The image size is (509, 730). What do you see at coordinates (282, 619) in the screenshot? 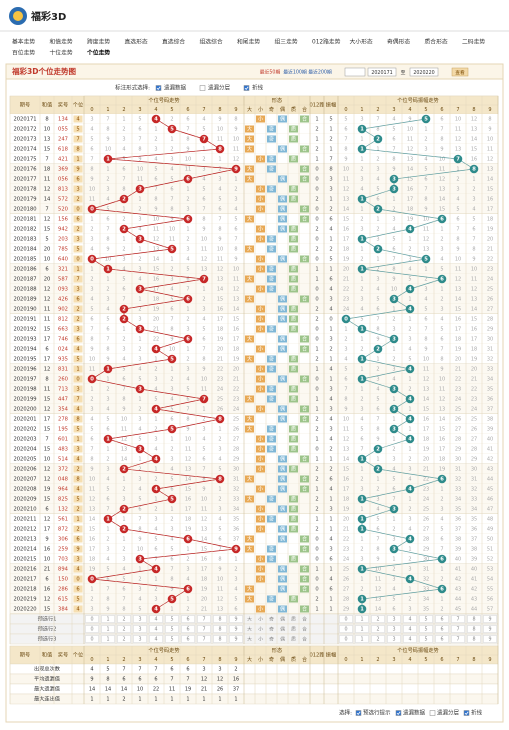
I see `preselect-shape: 偶` at bounding box center [282, 619].